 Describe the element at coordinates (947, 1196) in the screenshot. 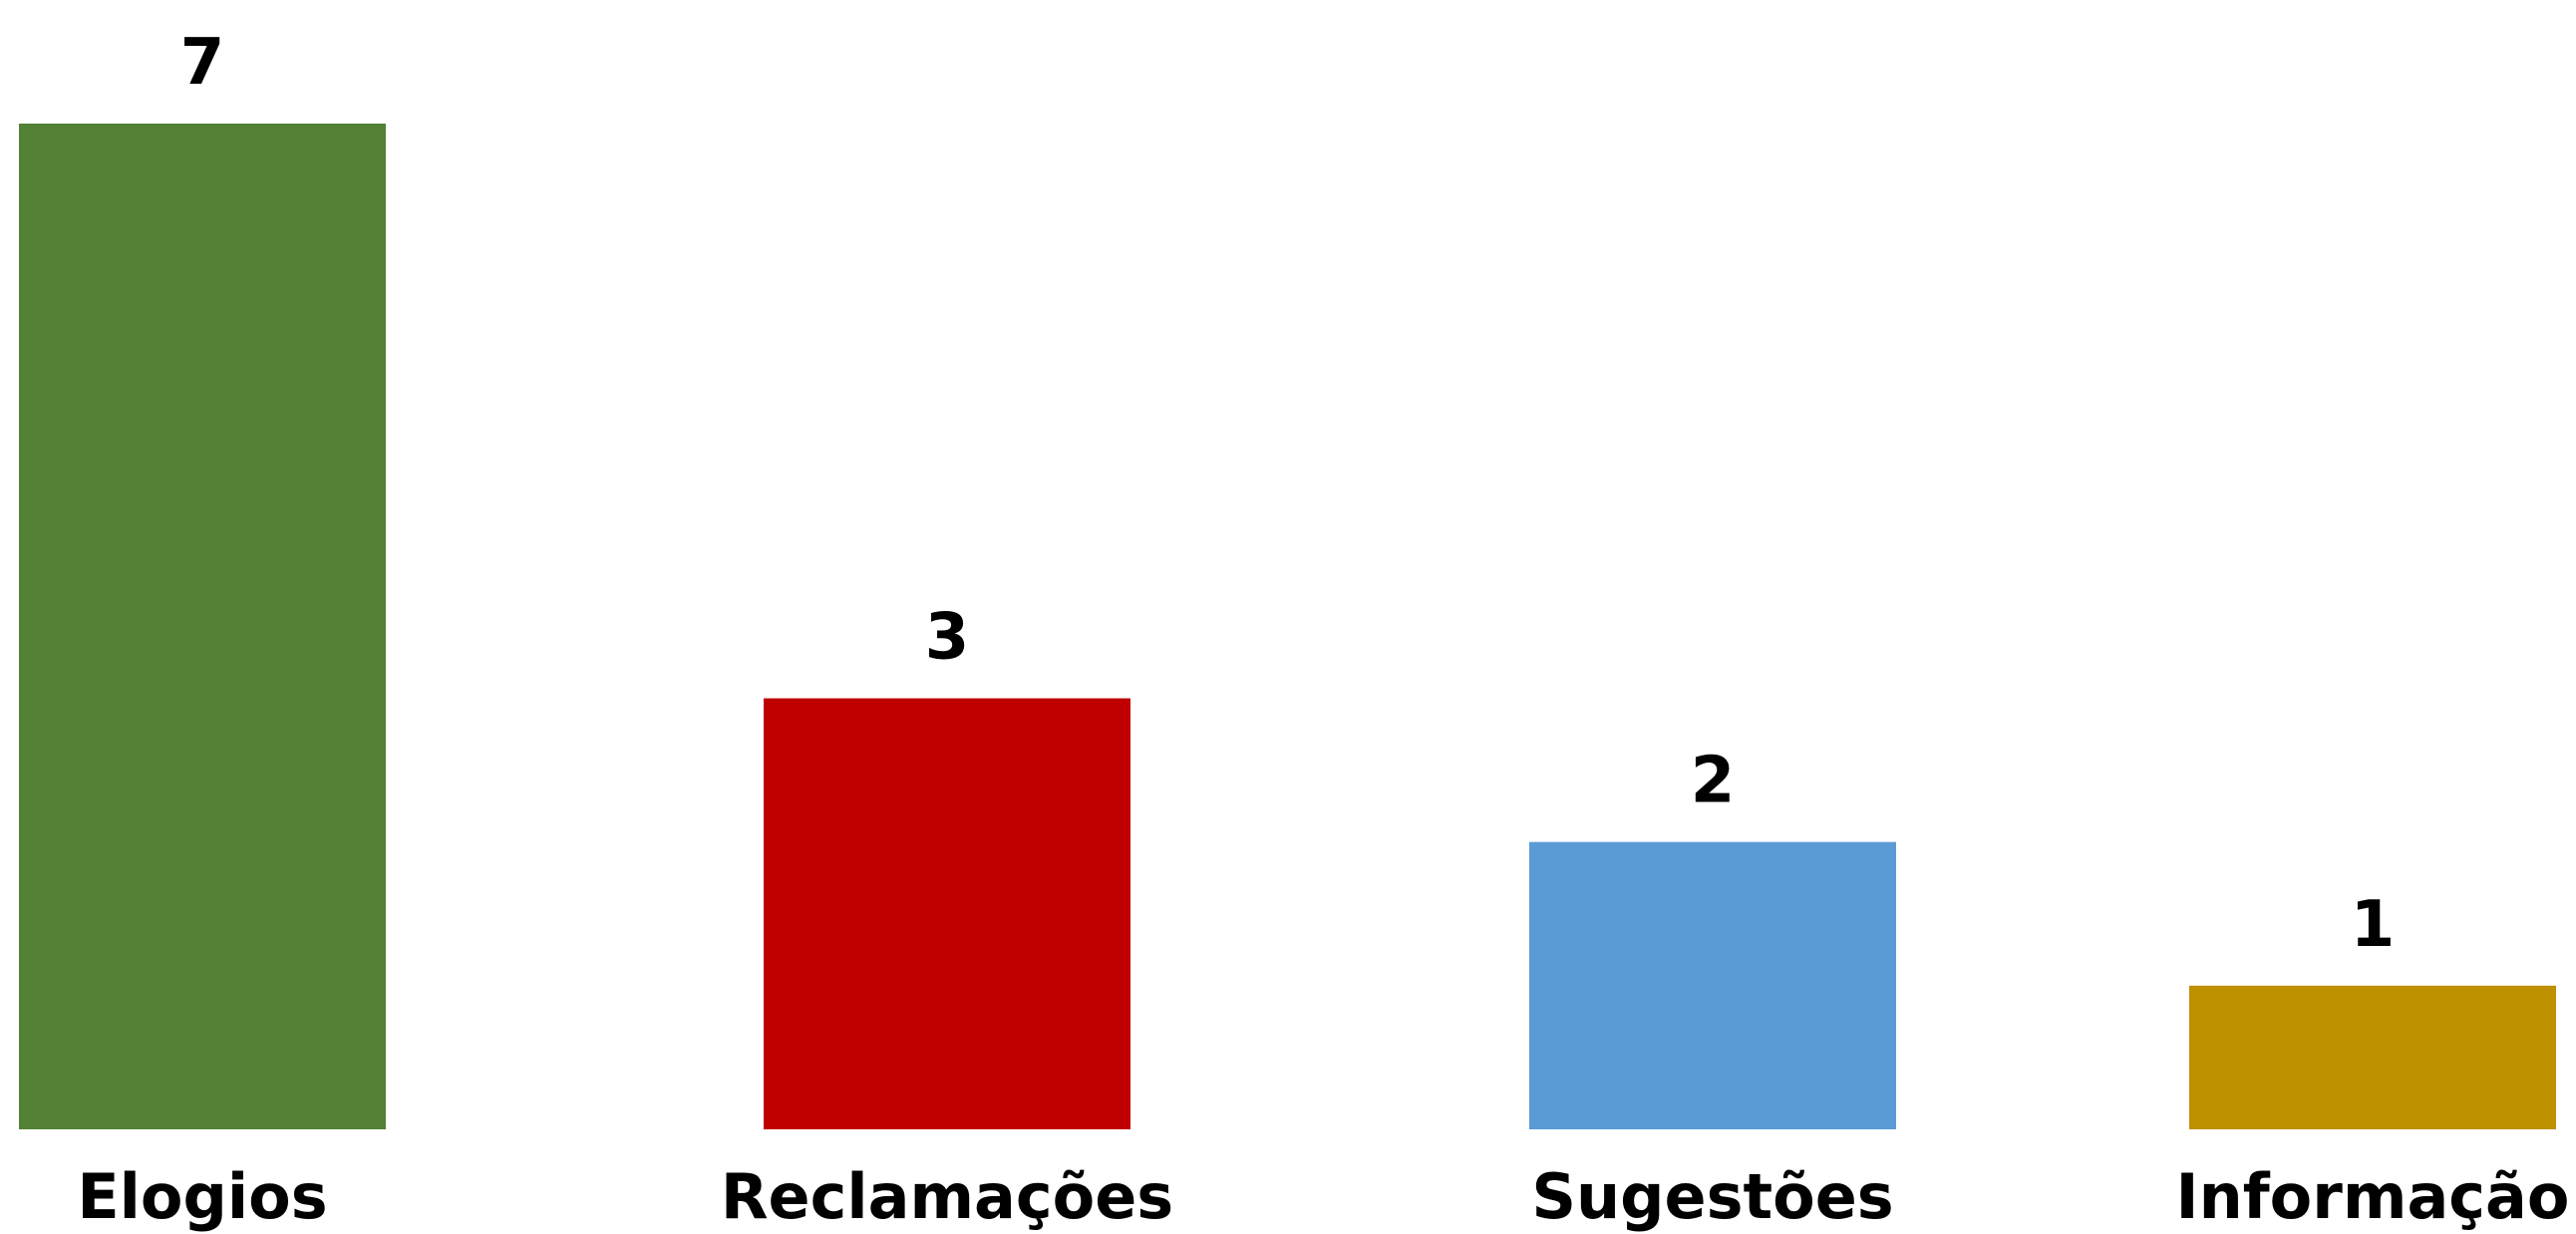

I see `category-label-reclamacoes: Reclamações` at that location.